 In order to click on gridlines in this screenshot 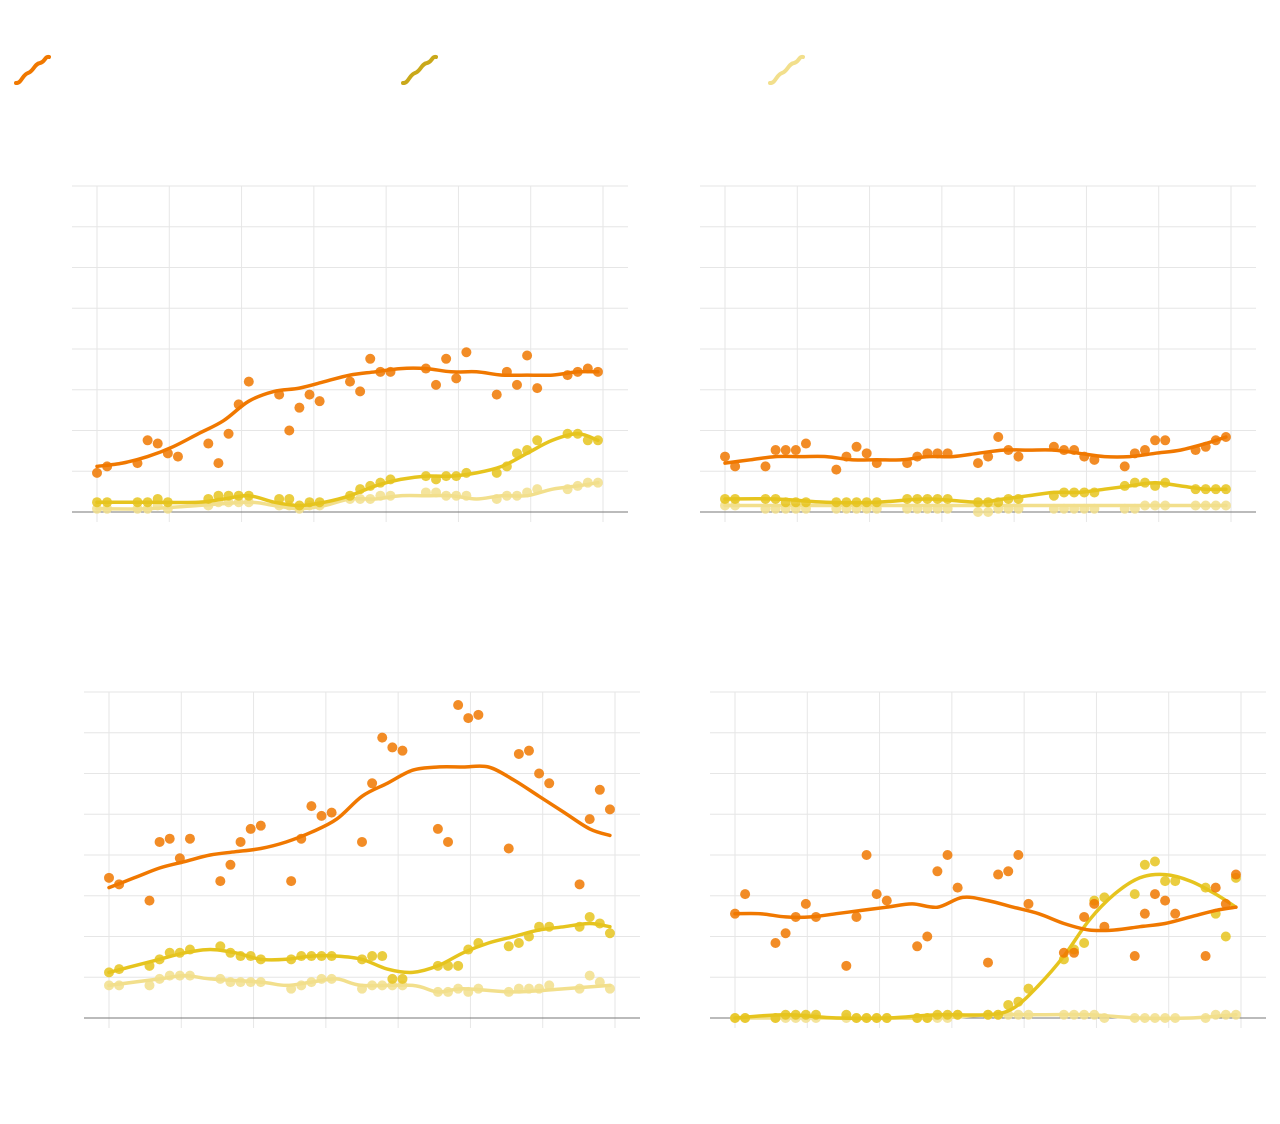, I will do `click(350, 353)`.